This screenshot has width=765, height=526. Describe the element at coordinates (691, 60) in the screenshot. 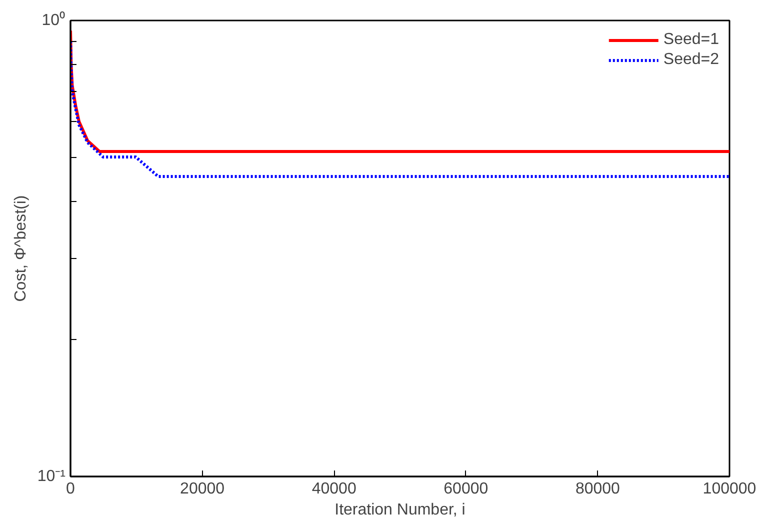

I see `legend-label: Seed=2` at that location.